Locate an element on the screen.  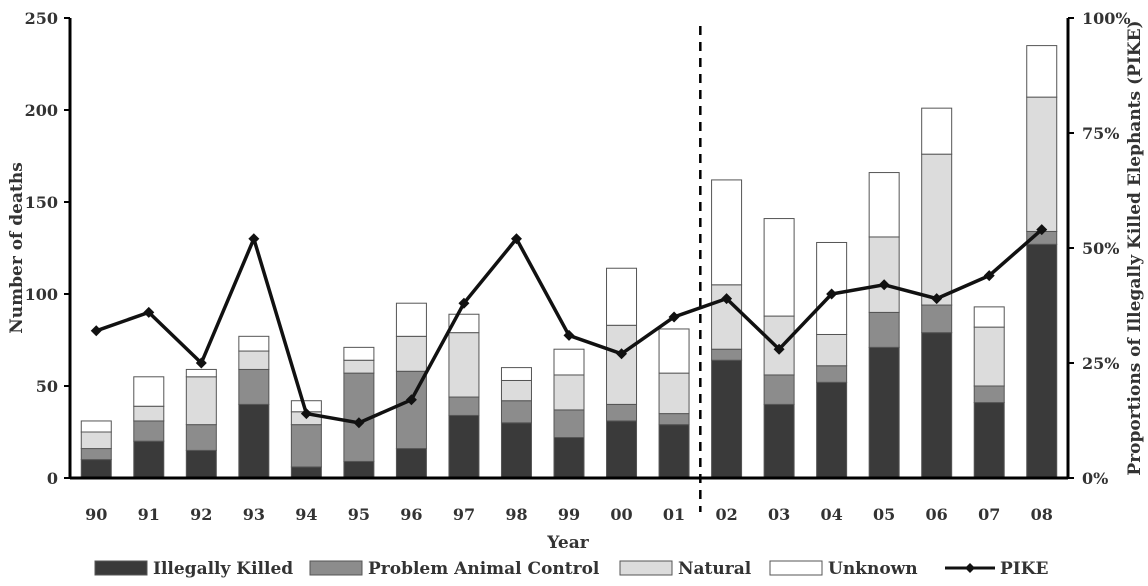
legend-swatch-natural is located at coordinates (646, 568).